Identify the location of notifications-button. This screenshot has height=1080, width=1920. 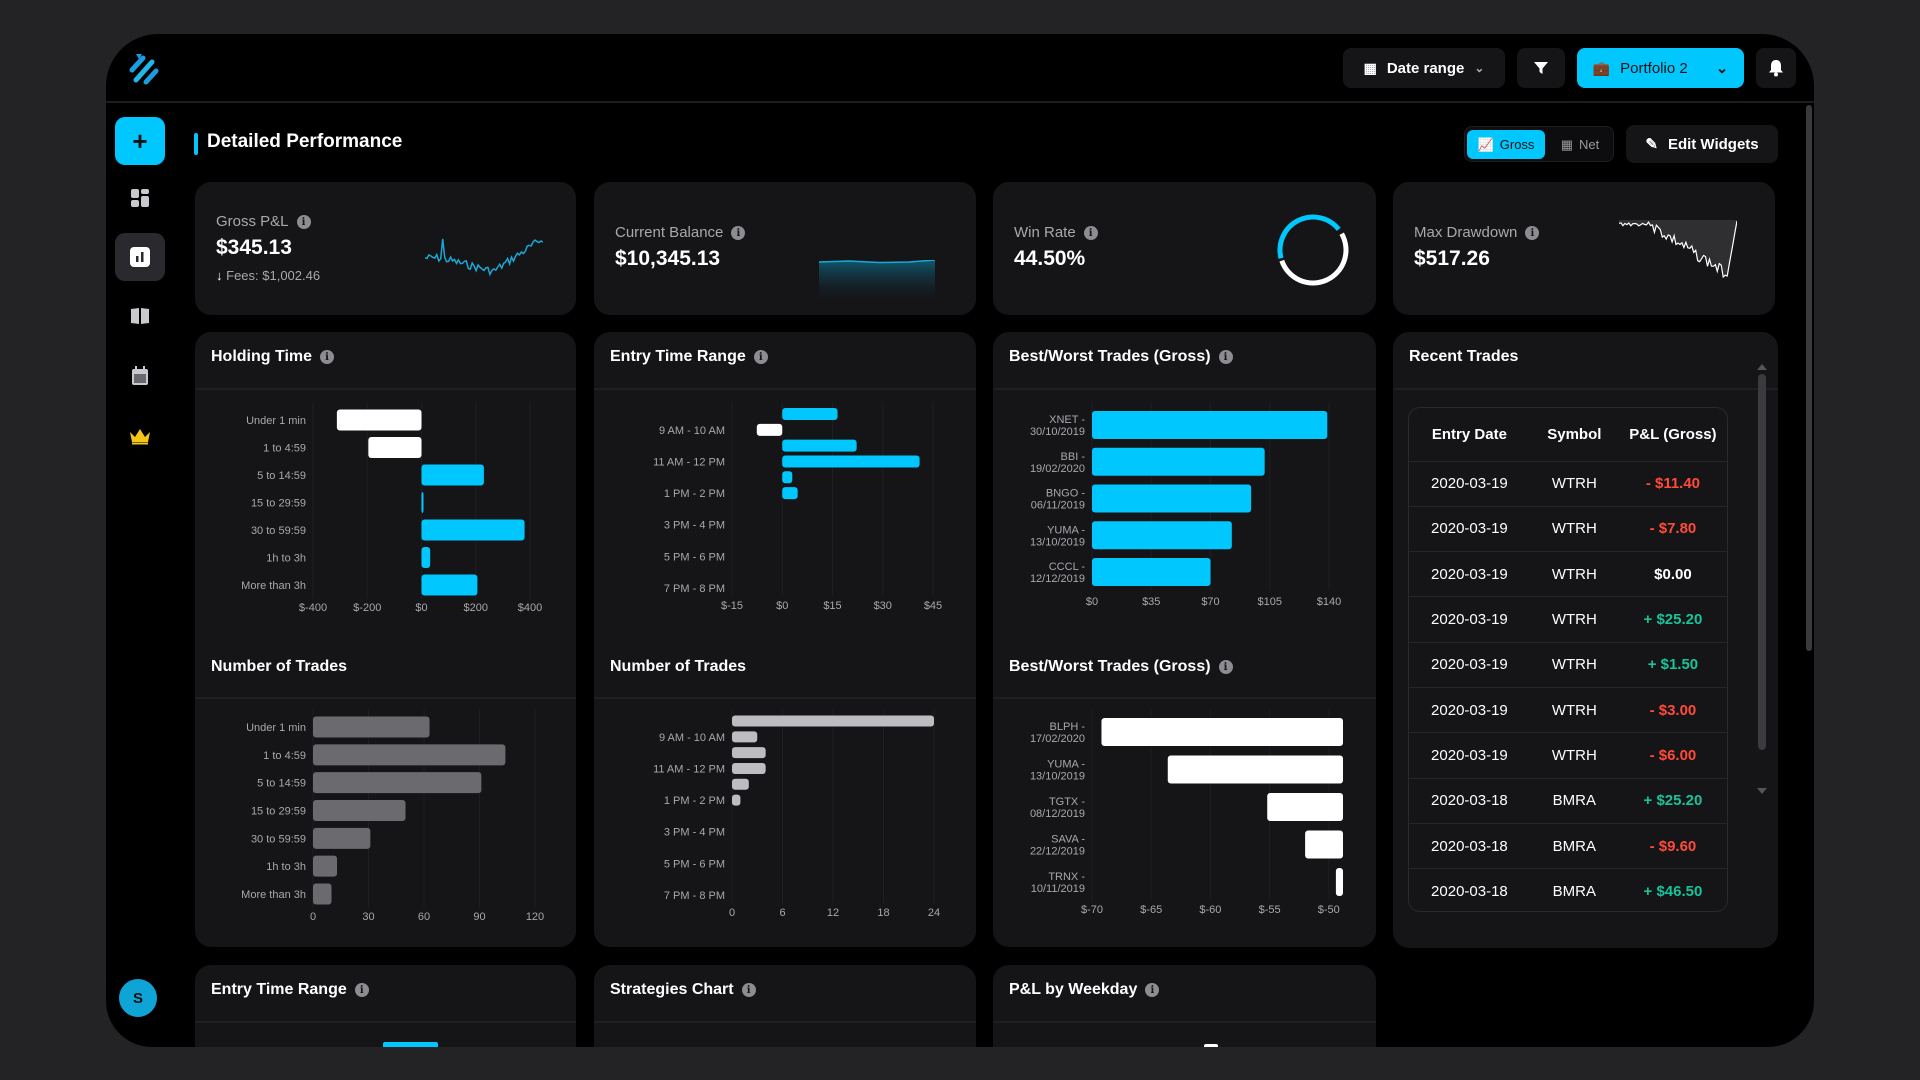
(1776, 68).